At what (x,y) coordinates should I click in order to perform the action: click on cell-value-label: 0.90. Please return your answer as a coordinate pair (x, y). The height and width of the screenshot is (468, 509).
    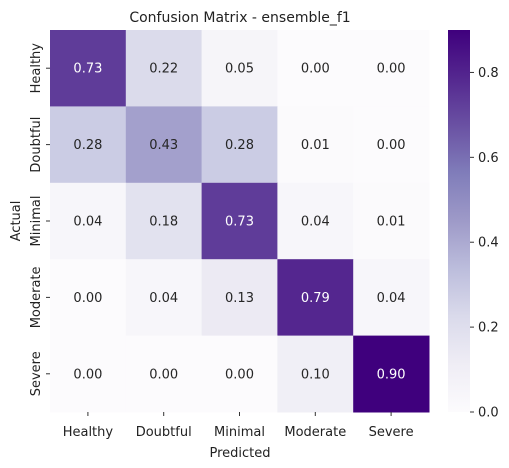
    Looking at the image, I should click on (391, 374).